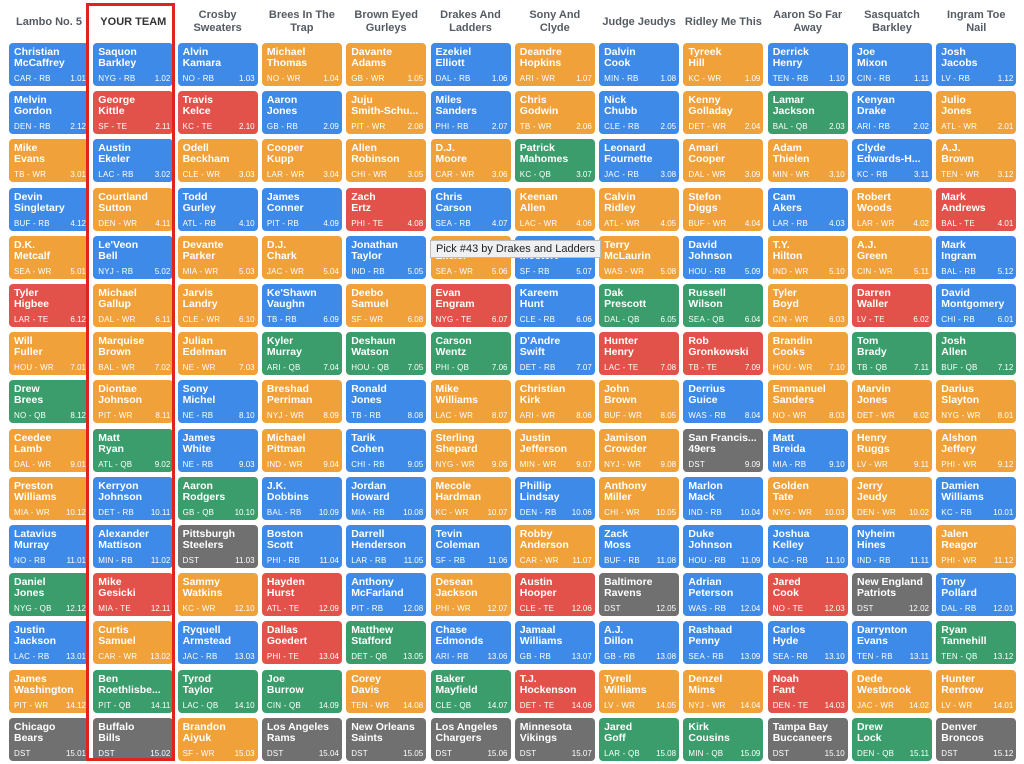 This screenshot has width=1024, height=764. What do you see at coordinates (976, 354) in the screenshot?
I see `pick-cell: Josh Allen BUF - QB 7.12` at bounding box center [976, 354].